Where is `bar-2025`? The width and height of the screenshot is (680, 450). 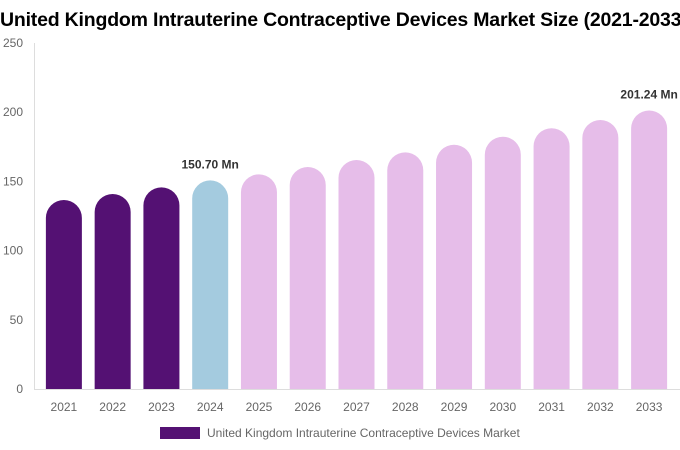 bar-2025 is located at coordinates (258, 281).